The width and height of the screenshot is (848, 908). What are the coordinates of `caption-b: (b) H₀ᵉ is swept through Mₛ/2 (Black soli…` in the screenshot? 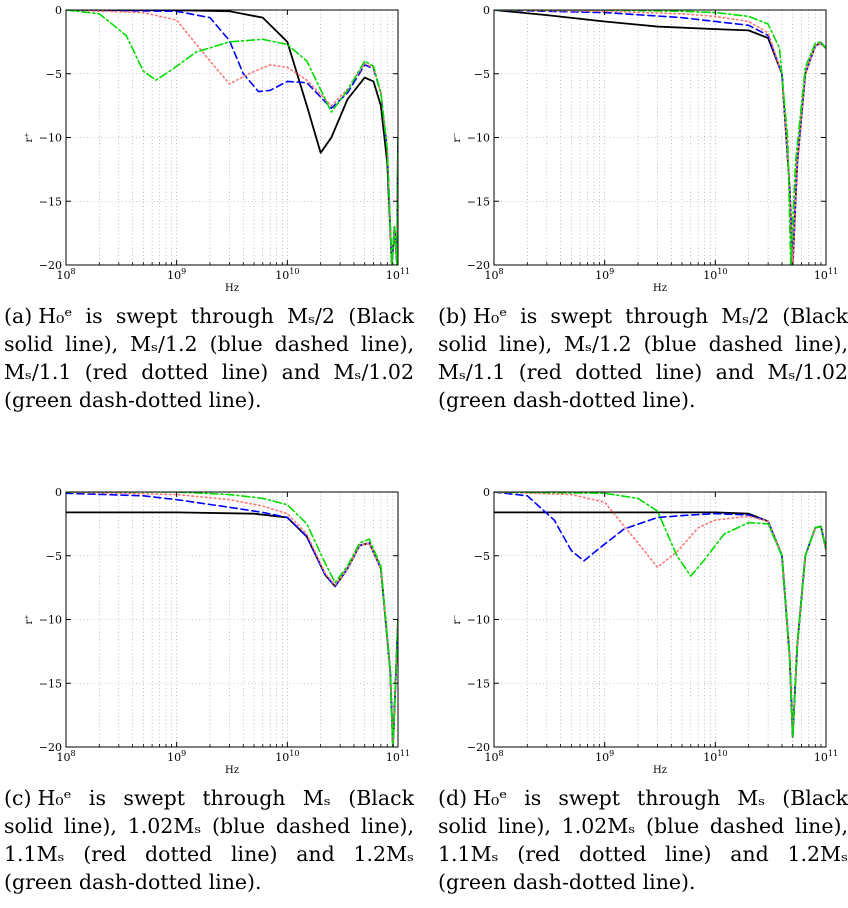 It's located at (643, 358).